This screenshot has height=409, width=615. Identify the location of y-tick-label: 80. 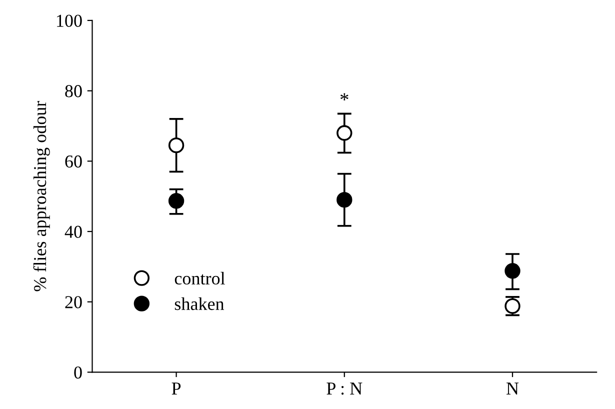
(73, 91).